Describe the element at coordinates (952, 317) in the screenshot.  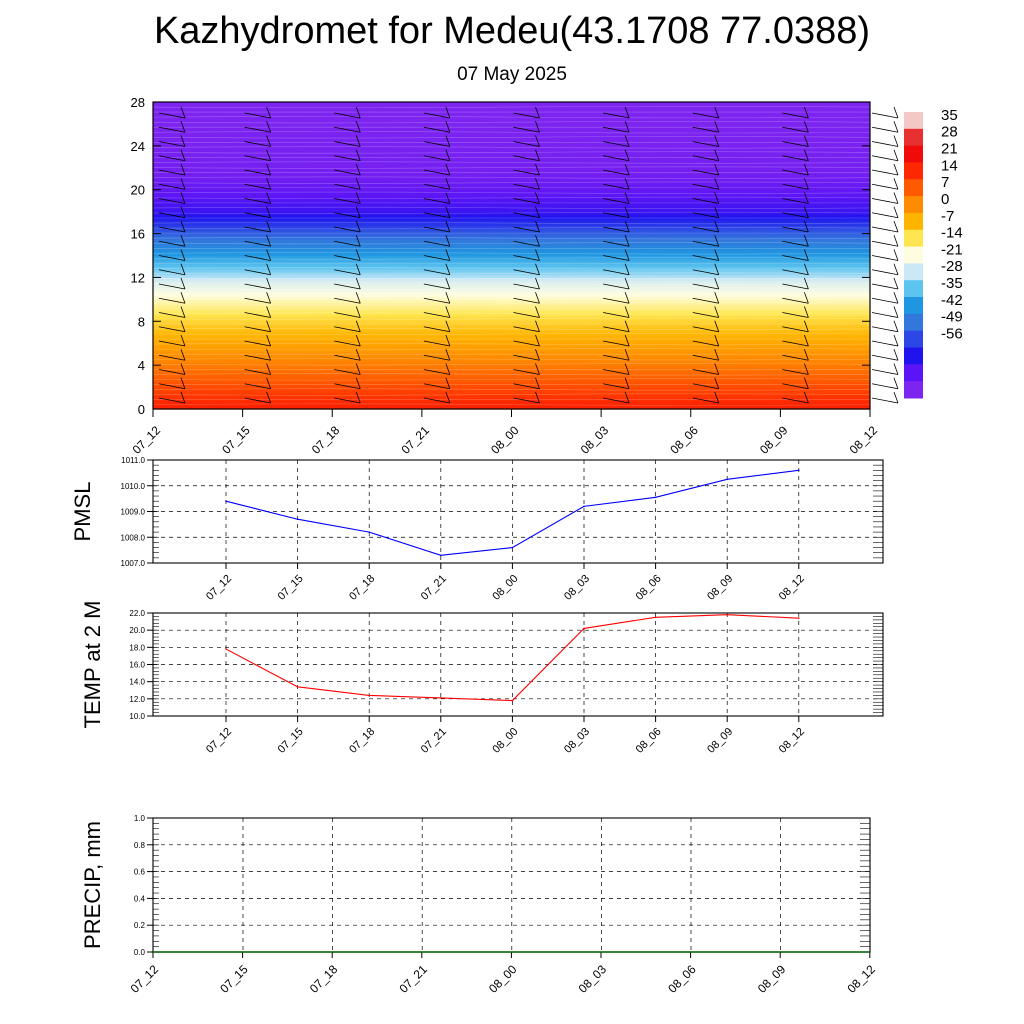
I see `colorbar-label: -49` at that location.